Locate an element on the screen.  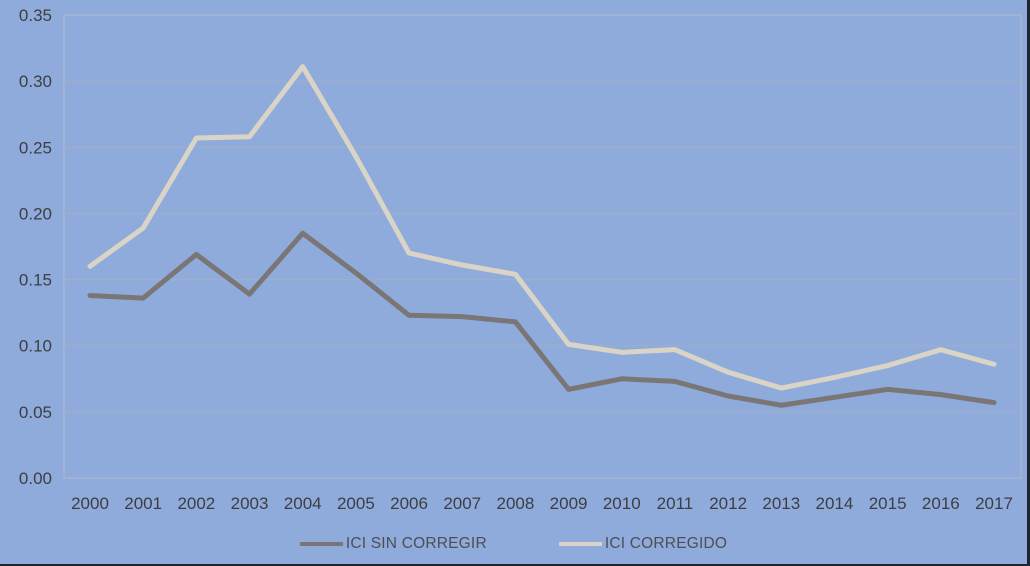
x-tick-label: 2003 is located at coordinates (250, 503).